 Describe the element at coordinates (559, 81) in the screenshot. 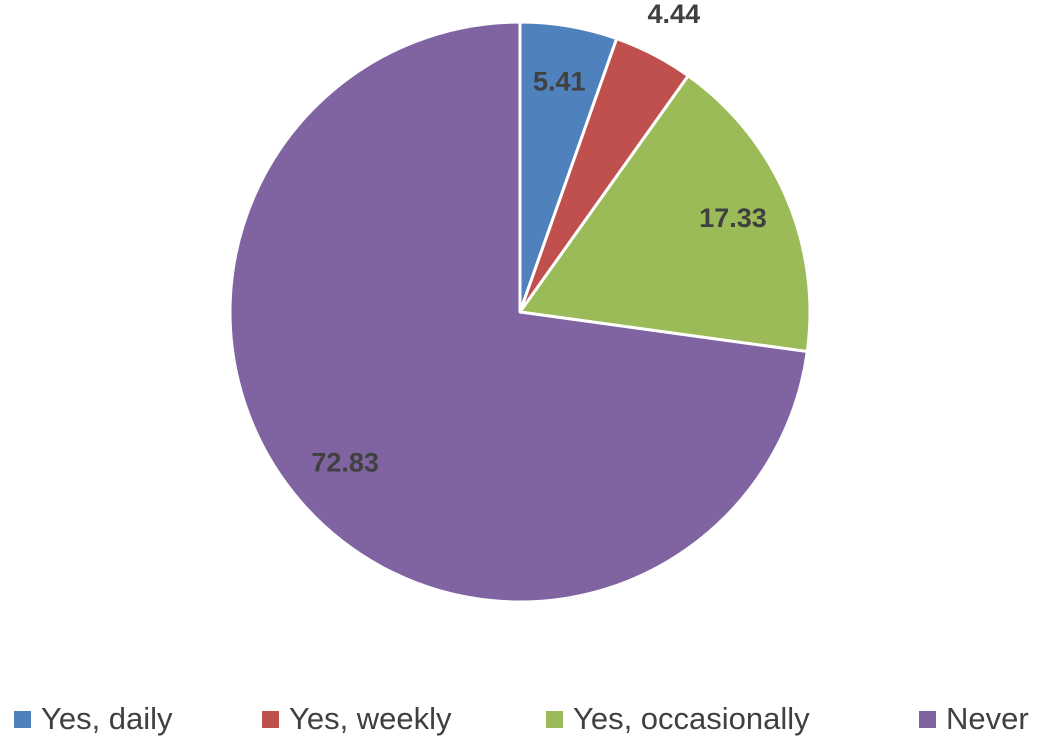

I see `data-label: 5.41` at that location.